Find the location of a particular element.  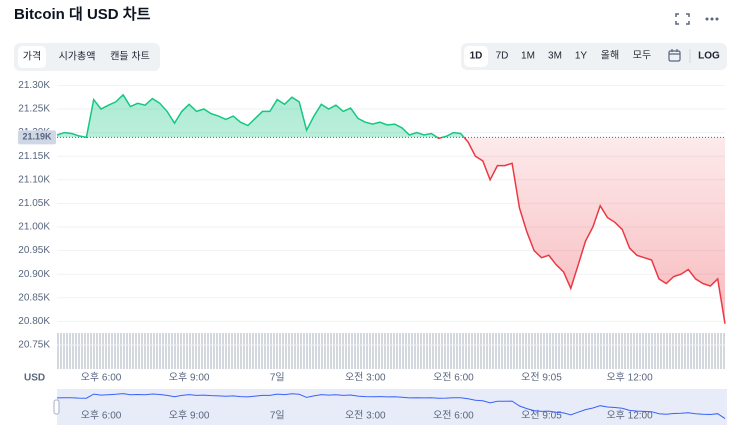

range-group is located at coordinates (594, 56).